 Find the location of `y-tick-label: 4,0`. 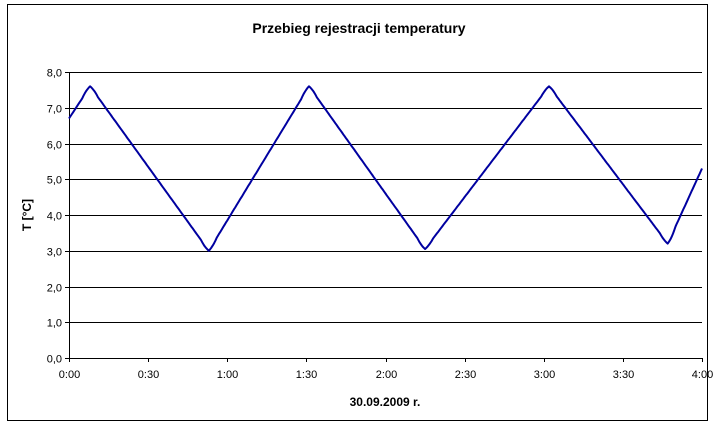

y-tick-label: 4,0 is located at coordinates (54, 217).